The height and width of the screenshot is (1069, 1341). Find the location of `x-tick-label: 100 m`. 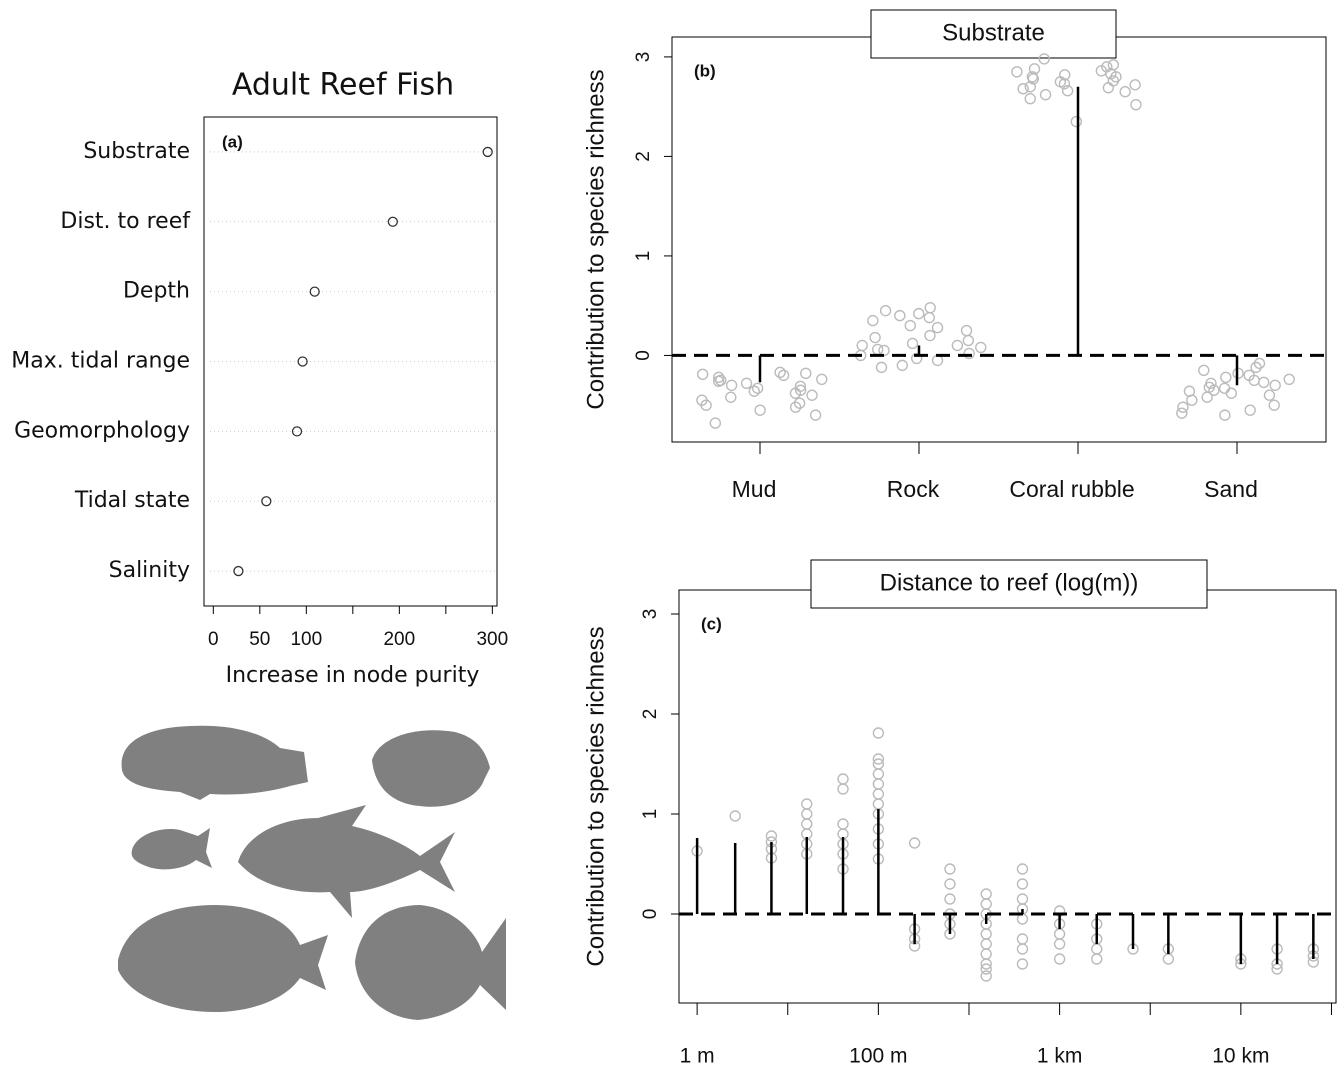

x-tick-label: 100 m is located at coordinates (878, 1056).